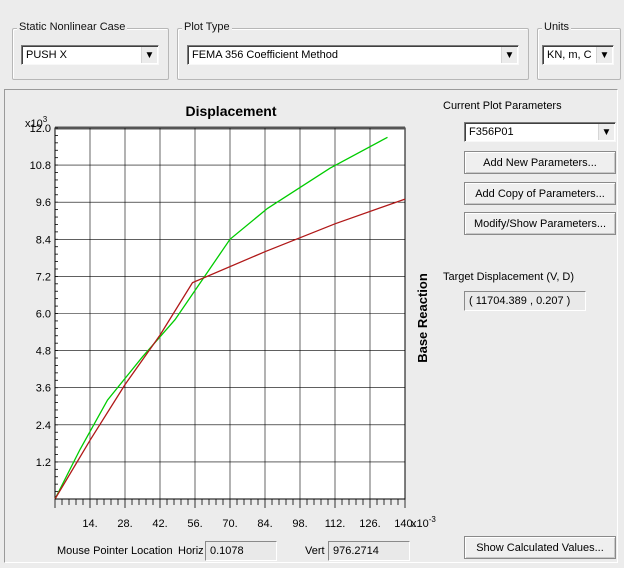 The image size is (624, 568). I want to click on case-group: Static Nonlinear Case PUSH X ▼, so click(90, 50).